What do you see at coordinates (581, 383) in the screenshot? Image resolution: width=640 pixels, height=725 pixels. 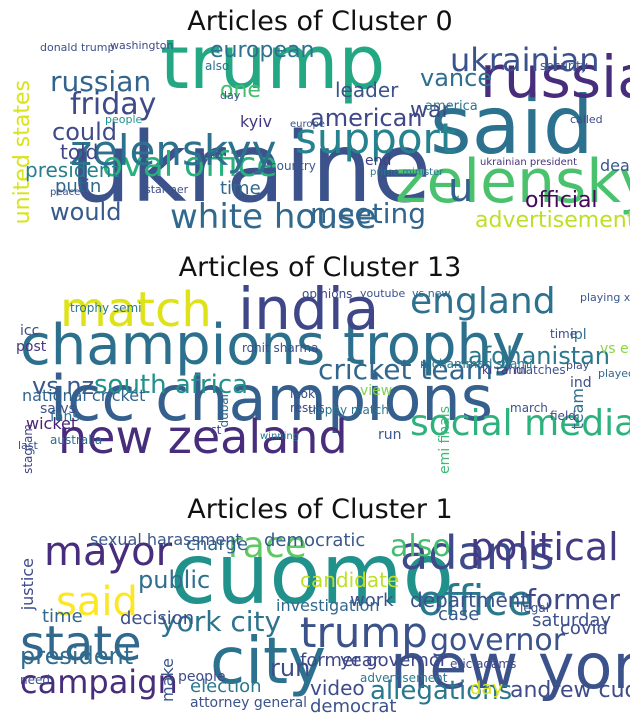 I see `cloud-word: ind` at bounding box center [581, 383].